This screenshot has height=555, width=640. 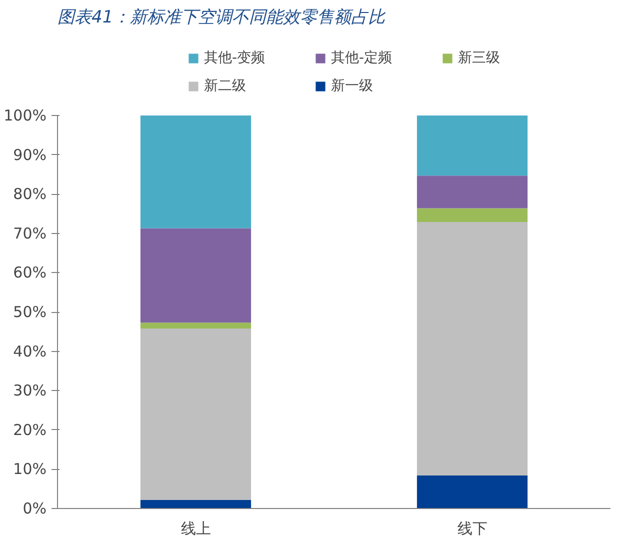 What do you see at coordinates (30, 312) in the screenshot?
I see `y-tick-label: 50%` at bounding box center [30, 312].